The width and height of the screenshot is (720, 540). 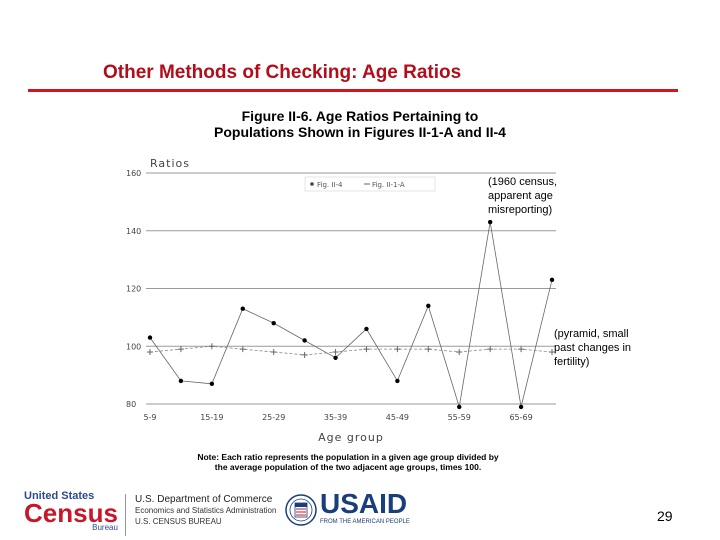 I want to click on y-tick-label: 140, so click(x=133, y=231).